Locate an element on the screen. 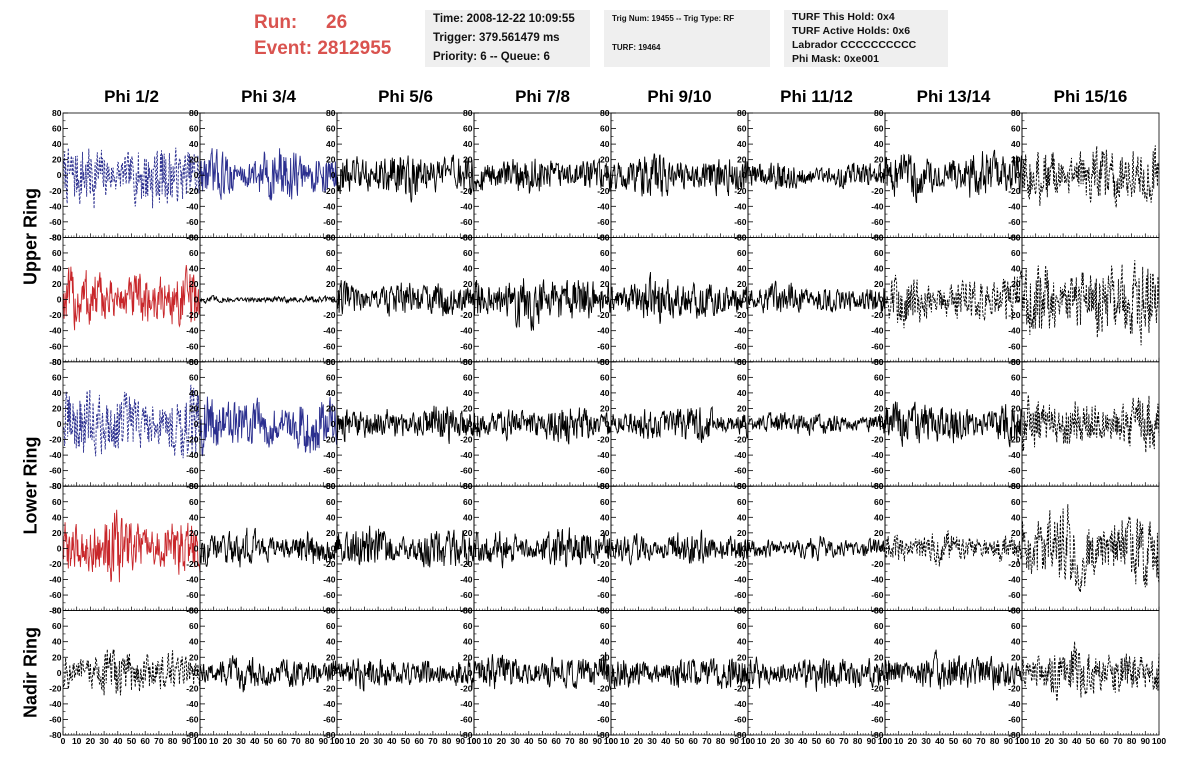  phi-column-label: Phi 13/14 is located at coordinates (953, 96).